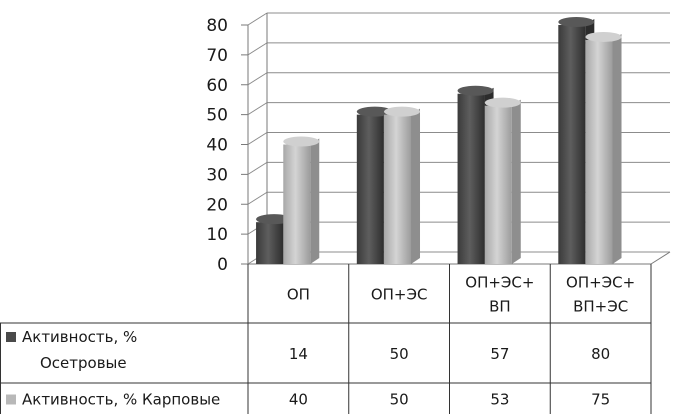 The height and width of the screenshot is (414, 678). What do you see at coordinates (79, 337) in the screenshot?
I see `legend-series-name: Активность, %` at bounding box center [79, 337].